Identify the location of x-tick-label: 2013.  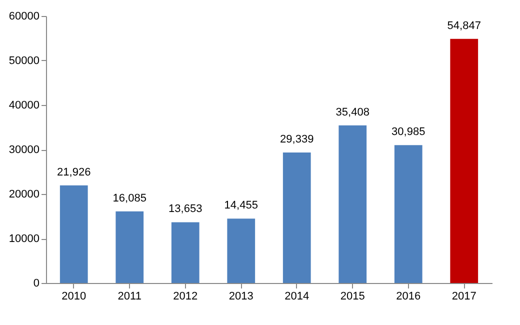
(241, 296).